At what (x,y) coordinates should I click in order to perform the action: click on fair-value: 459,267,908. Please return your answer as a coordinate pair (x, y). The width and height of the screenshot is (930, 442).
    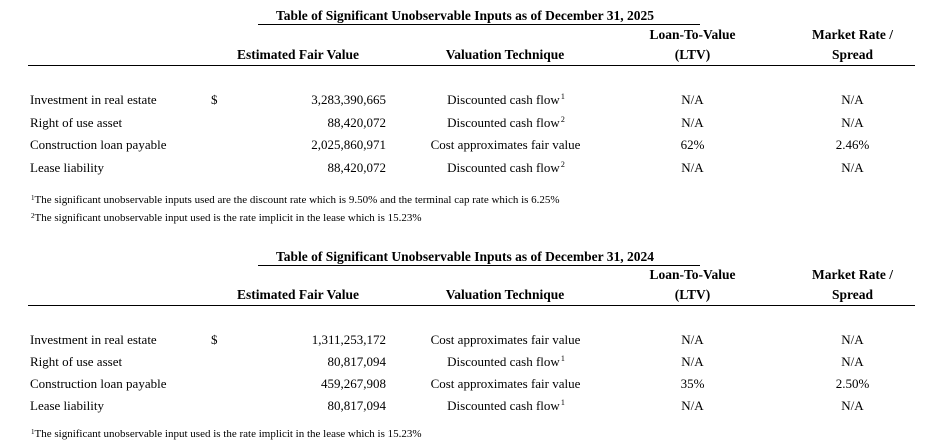
    Looking at the image, I should click on (353, 383).